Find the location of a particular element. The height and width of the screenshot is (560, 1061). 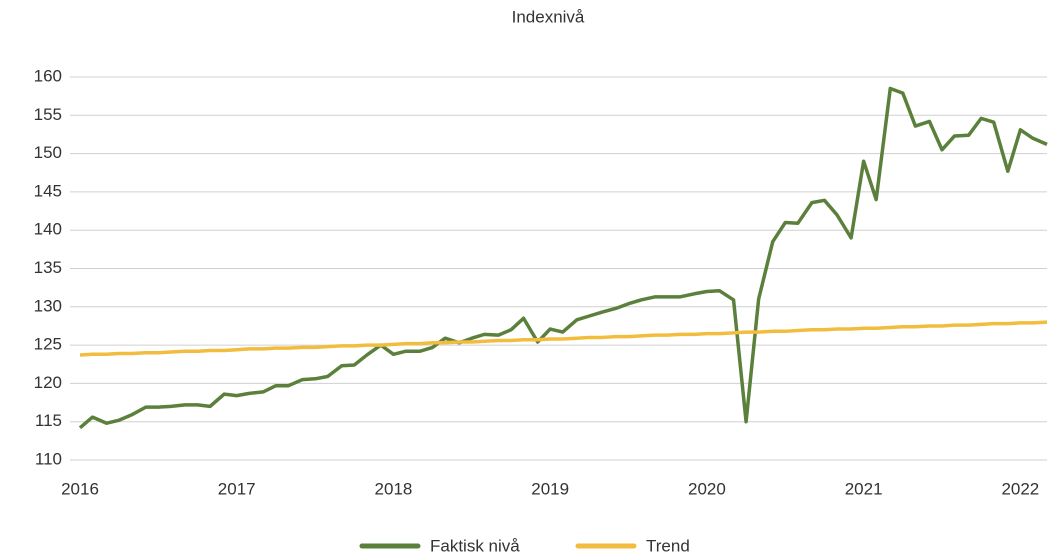

chart-title: Indexnivå is located at coordinates (548, 16).